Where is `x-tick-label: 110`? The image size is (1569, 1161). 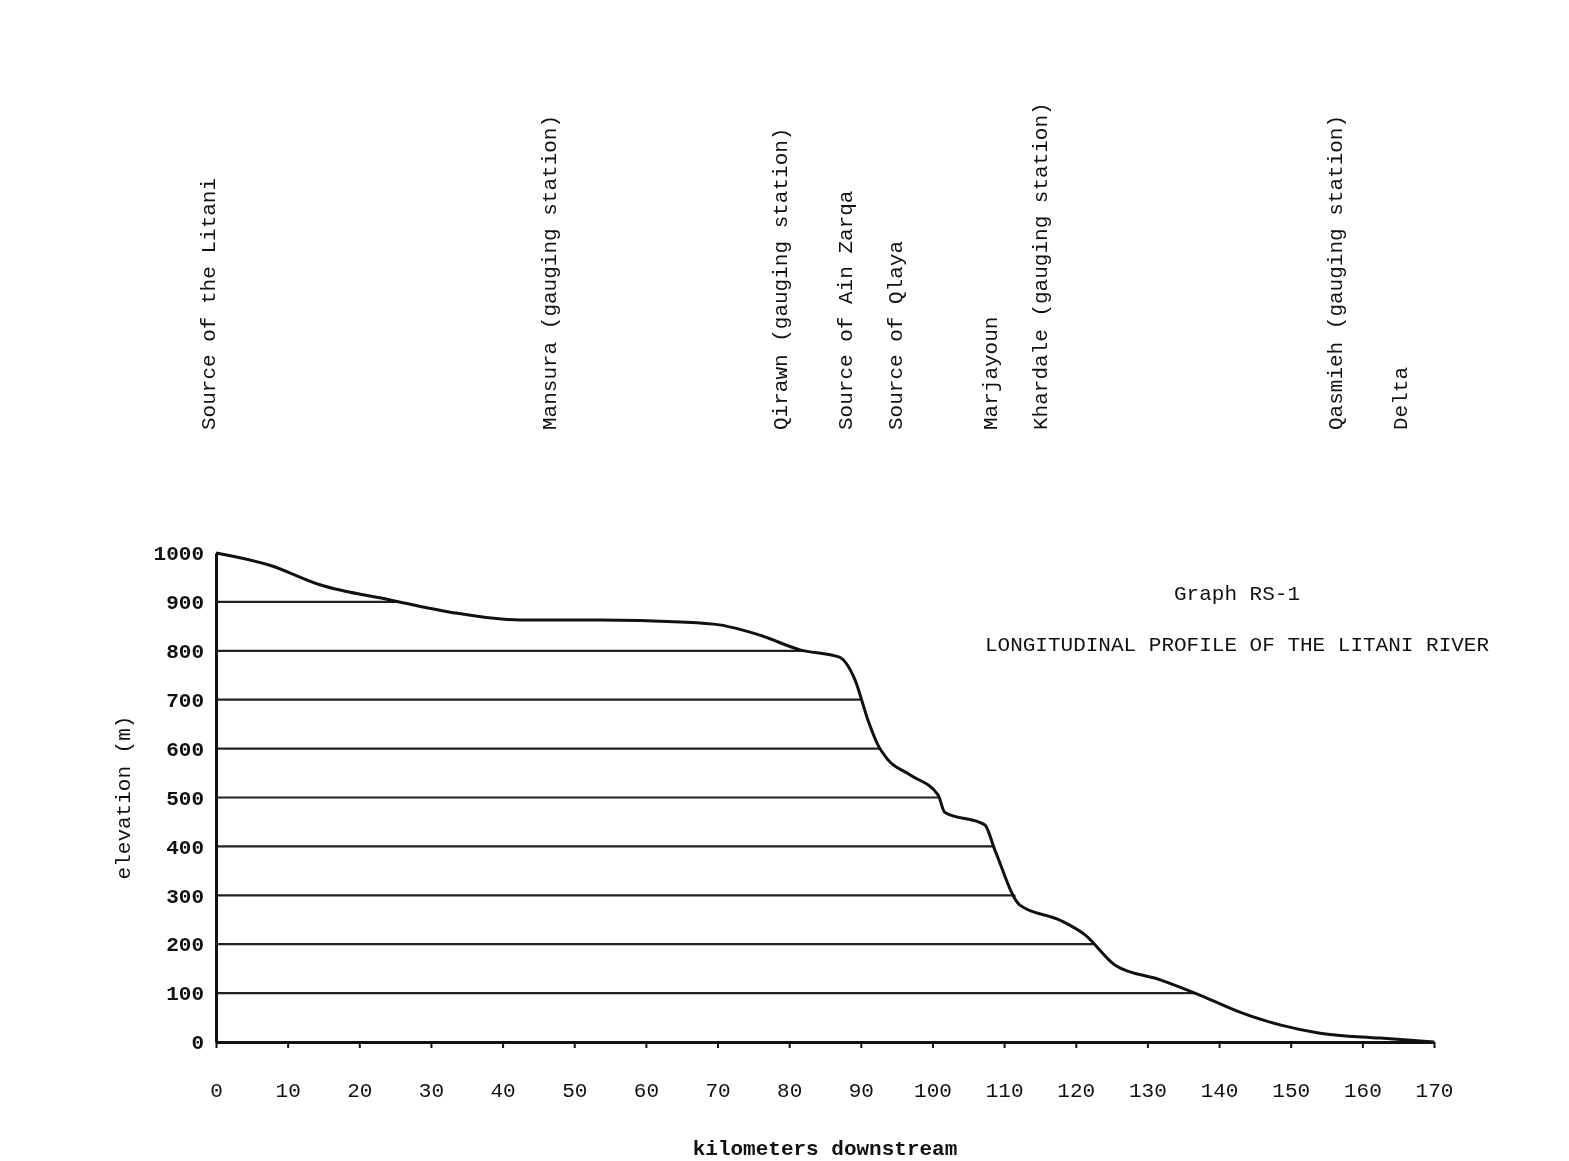
x-tick-label: 110 is located at coordinates (1004, 1092).